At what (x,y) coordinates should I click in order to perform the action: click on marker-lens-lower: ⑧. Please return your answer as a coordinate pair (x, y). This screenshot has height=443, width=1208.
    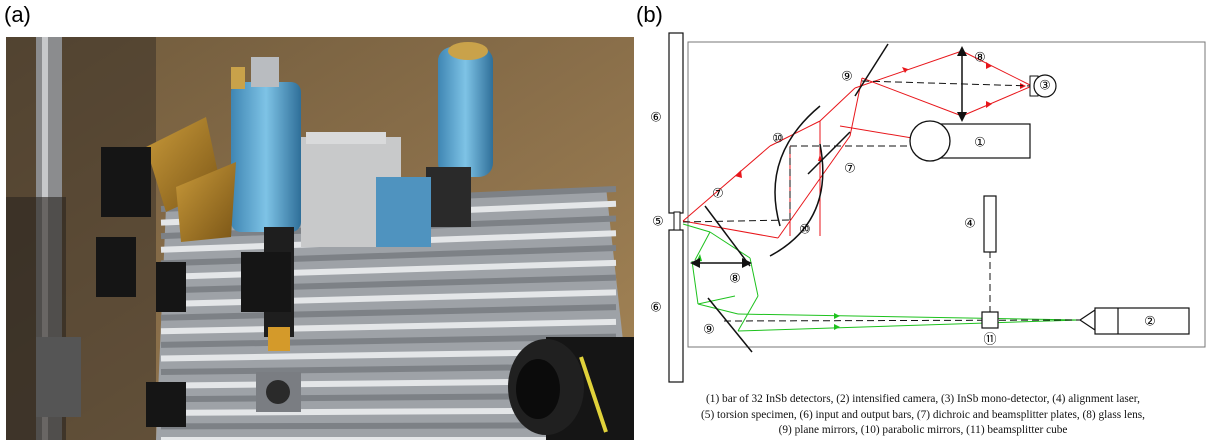
    Looking at the image, I should click on (735, 279).